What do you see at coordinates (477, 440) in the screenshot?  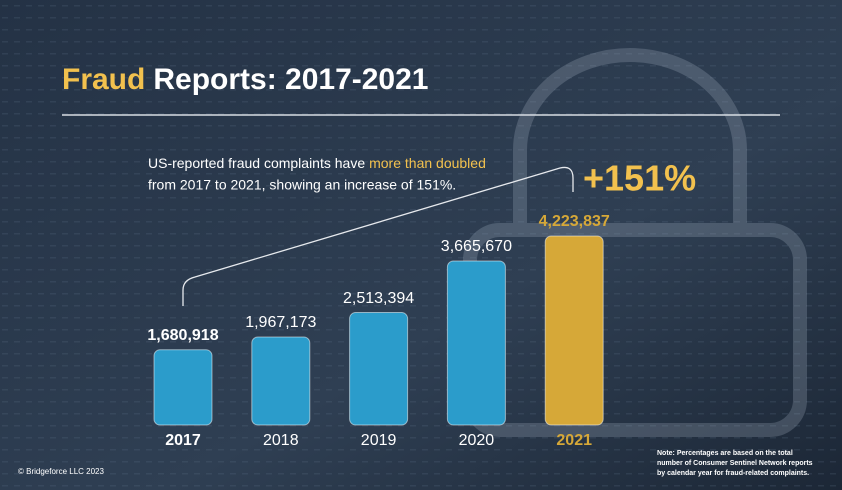 I see `x-tick-label: 2020` at bounding box center [477, 440].